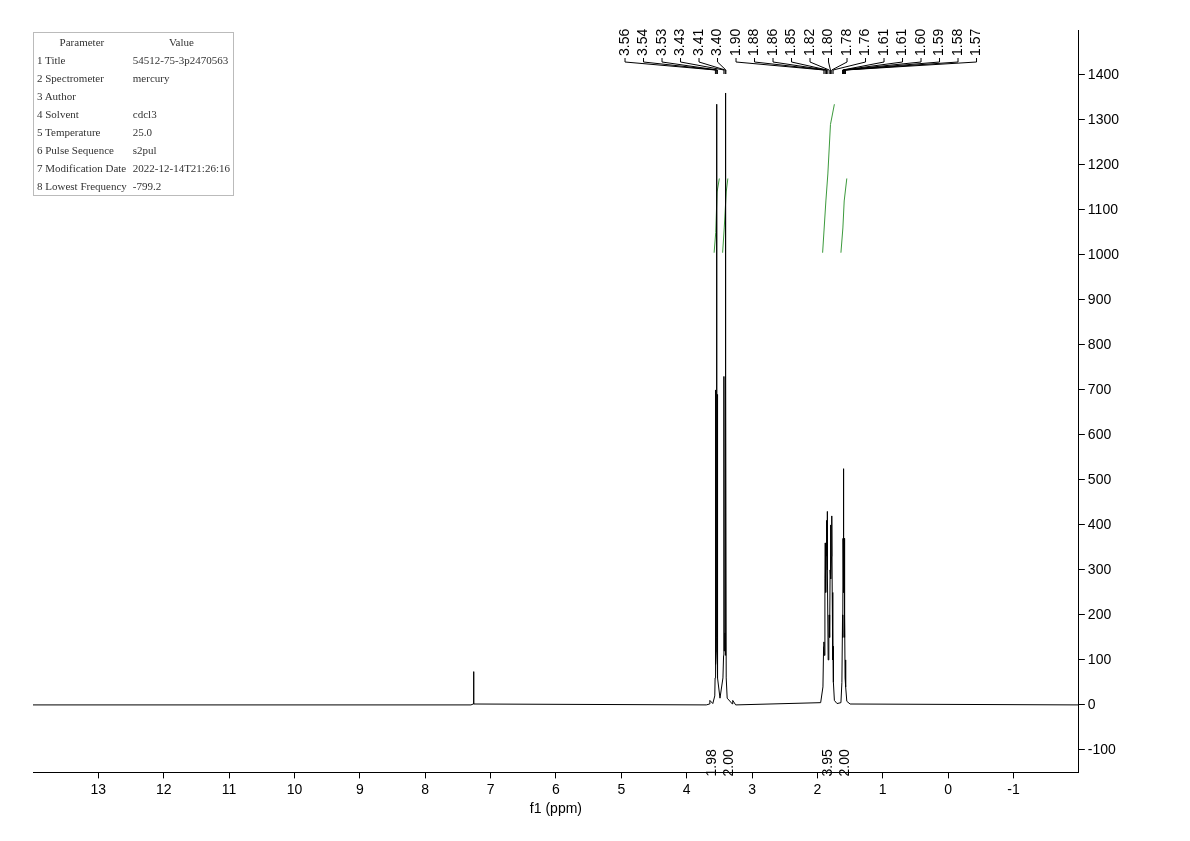 This screenshot has width=1190, height=841. I want to click on text: 4 Solvent cdcl3, so click(97, 114).